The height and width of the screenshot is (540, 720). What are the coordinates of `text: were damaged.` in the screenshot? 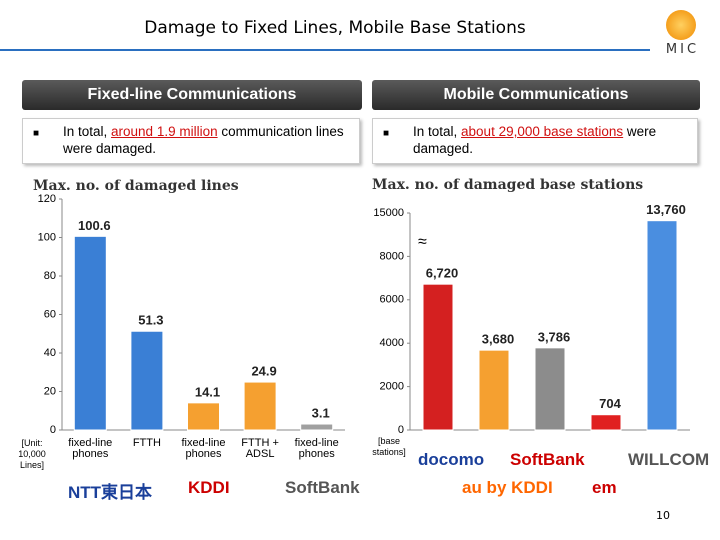 It's located at (535, 140).